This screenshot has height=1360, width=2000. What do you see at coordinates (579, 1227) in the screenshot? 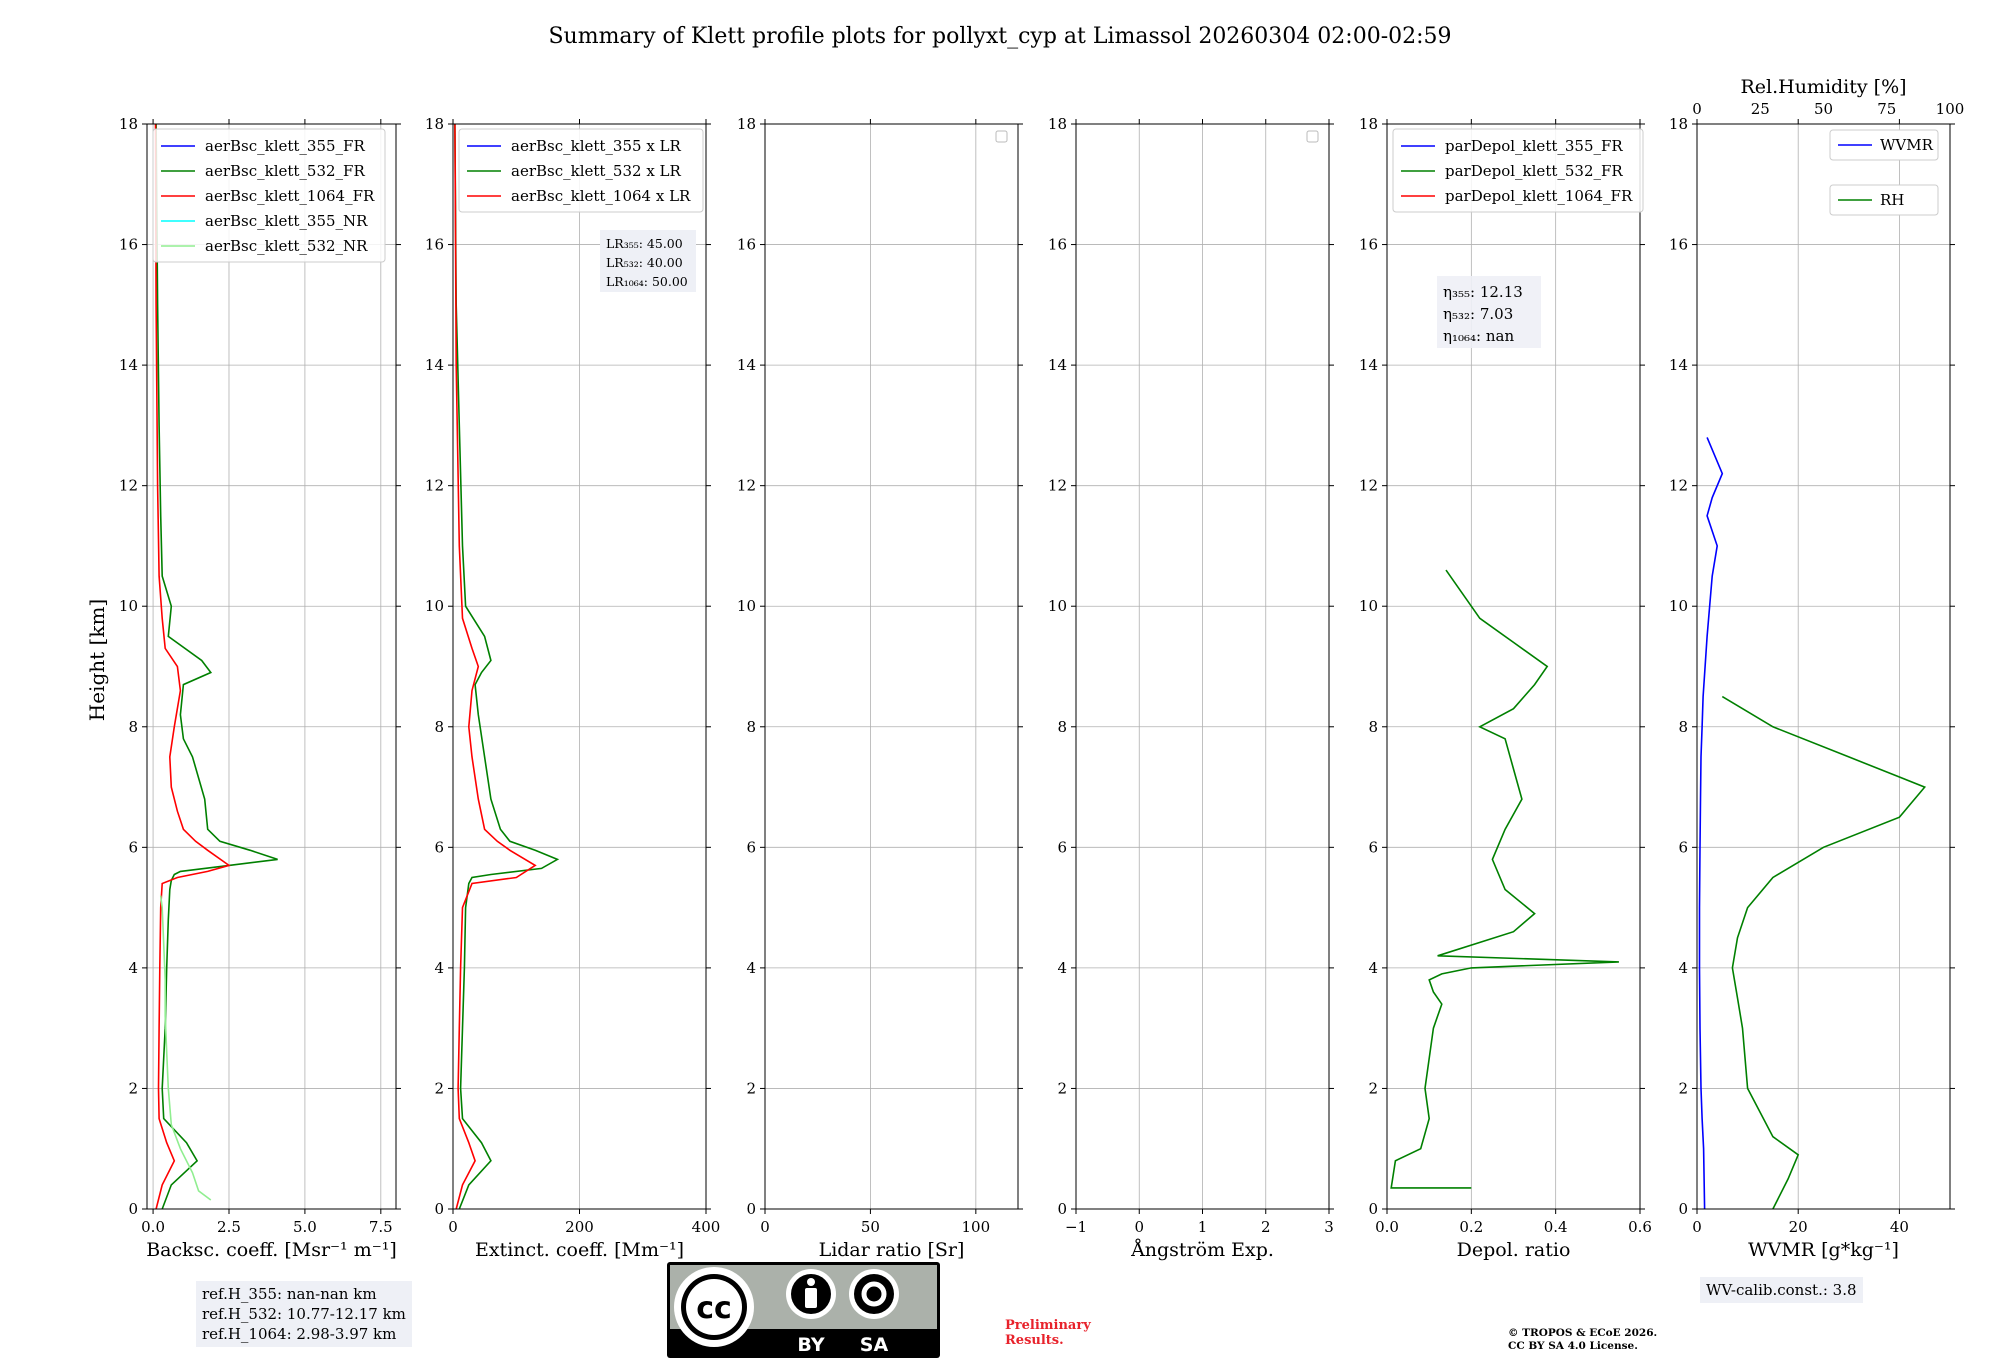
I see `x-tick-label: 200` at bounding box center [579, 1227].